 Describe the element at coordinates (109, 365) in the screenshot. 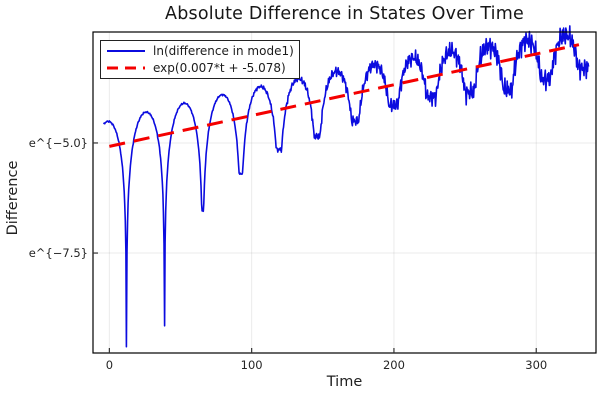

I see `x-tick-label: 0` at that location.